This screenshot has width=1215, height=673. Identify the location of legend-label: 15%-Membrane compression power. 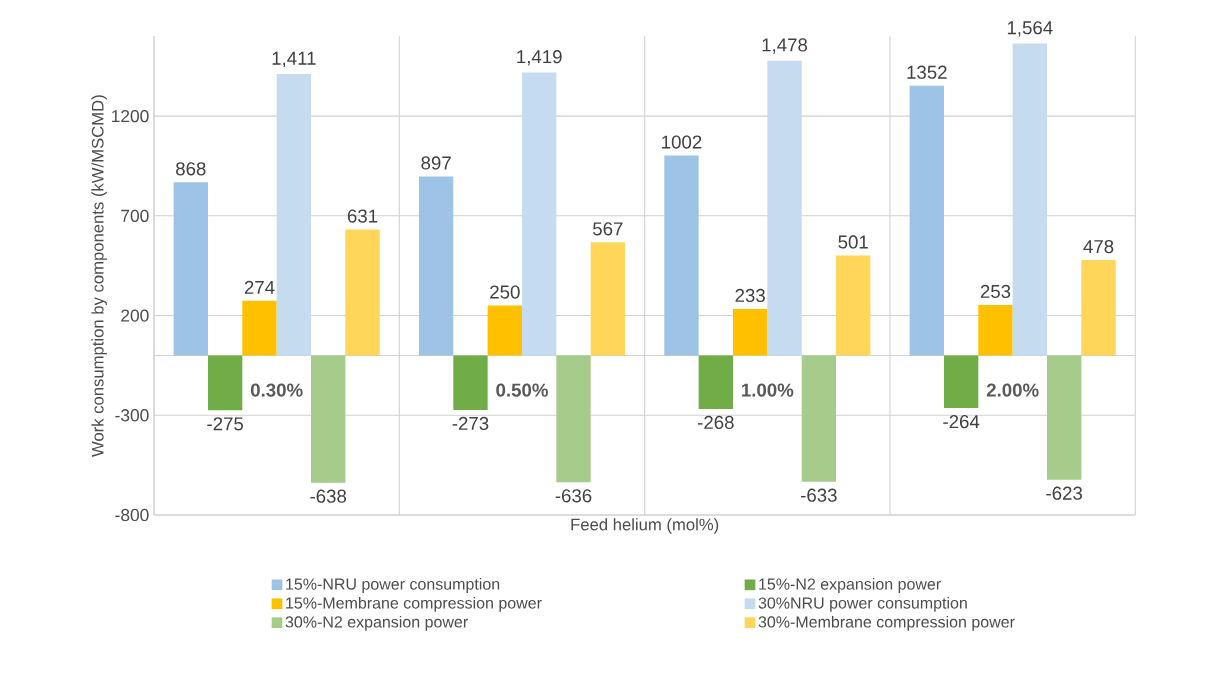
(414, 604).